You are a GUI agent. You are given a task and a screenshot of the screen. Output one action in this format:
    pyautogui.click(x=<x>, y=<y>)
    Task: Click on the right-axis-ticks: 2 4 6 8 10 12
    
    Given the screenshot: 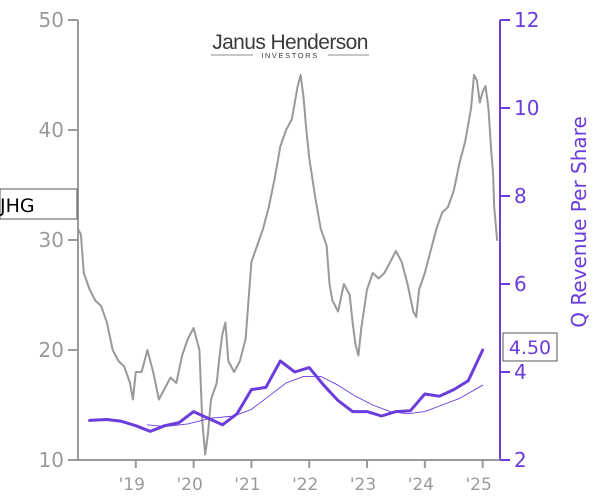 What is the action you would take?
    pyautogui.click(x=519, y=240)
    